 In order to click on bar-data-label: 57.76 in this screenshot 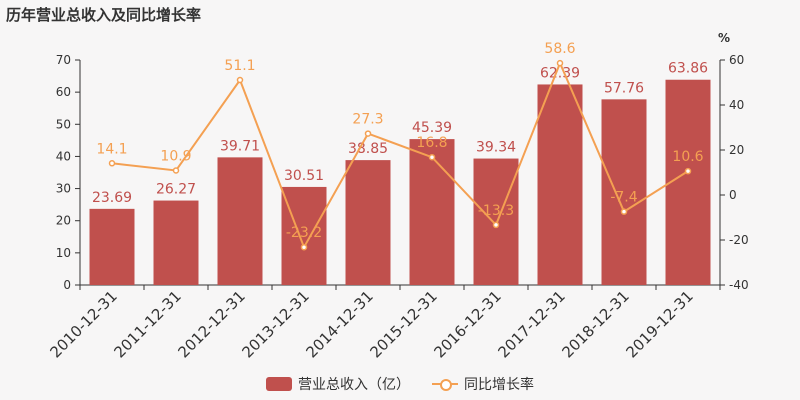, I will do `click(624, 88)`.